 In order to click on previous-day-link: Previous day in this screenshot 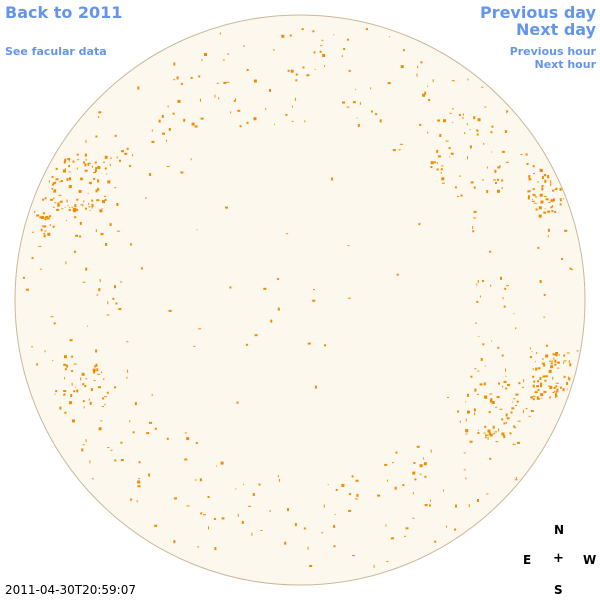, I will do `click(537, 12)`.